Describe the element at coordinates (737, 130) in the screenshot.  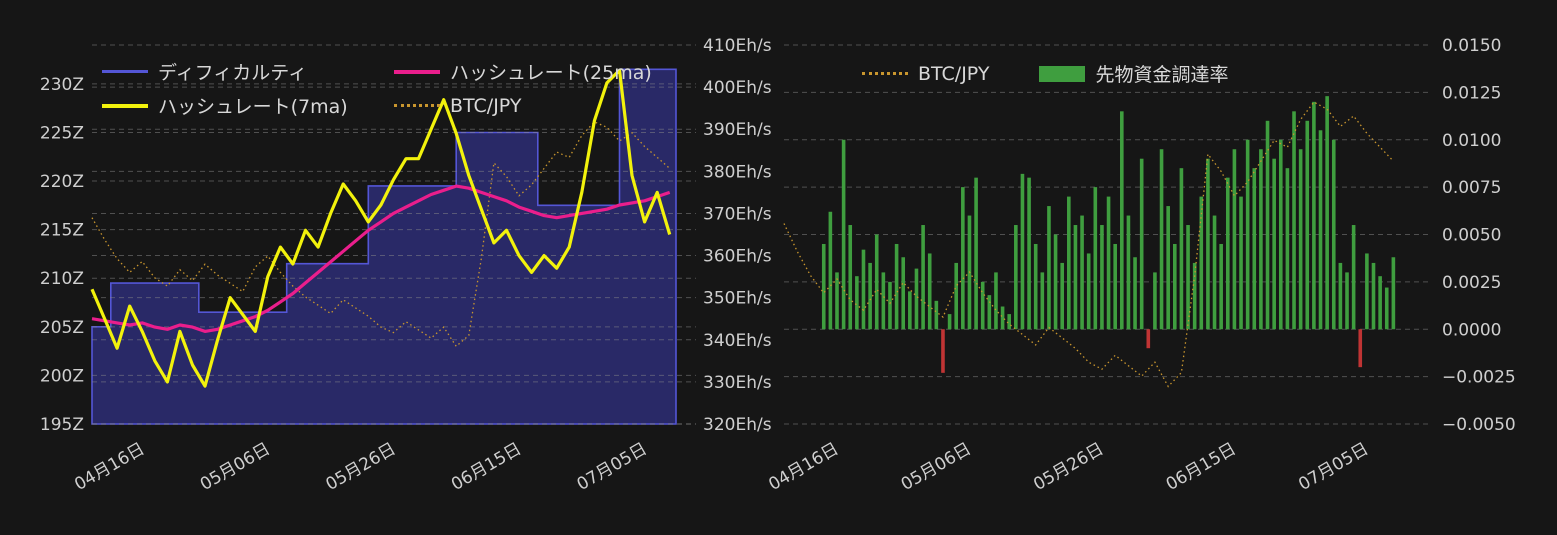
I see `y-tick-label-right: 390Eh/s` at that location.